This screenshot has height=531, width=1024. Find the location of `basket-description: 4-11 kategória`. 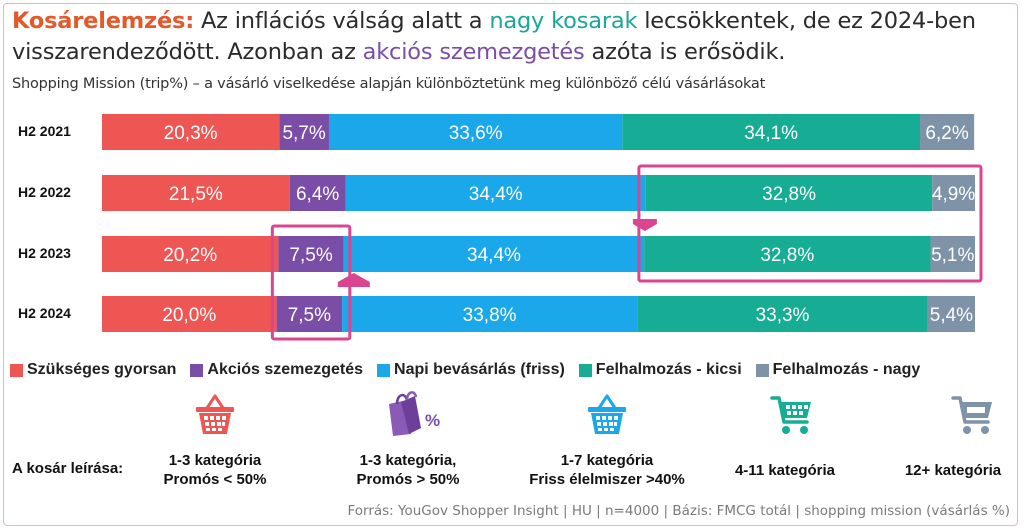

basket-description: 4-11 kategória is located at coordinates (785, 470).